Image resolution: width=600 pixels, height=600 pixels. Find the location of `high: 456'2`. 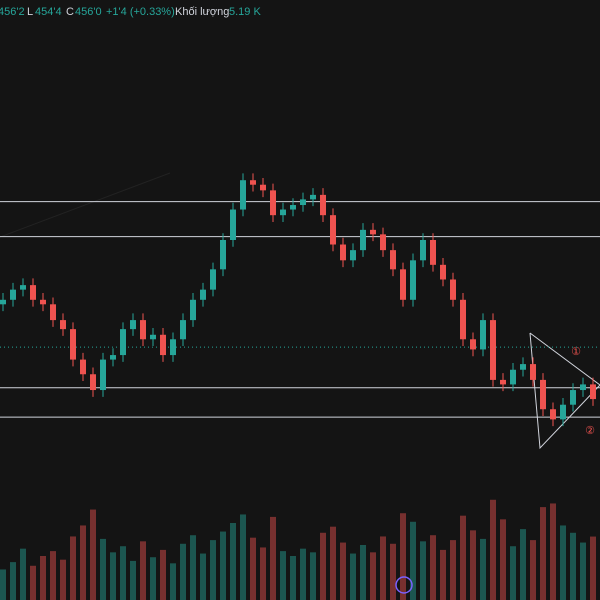

high: 456'2 is located at coordinates (12, 12).